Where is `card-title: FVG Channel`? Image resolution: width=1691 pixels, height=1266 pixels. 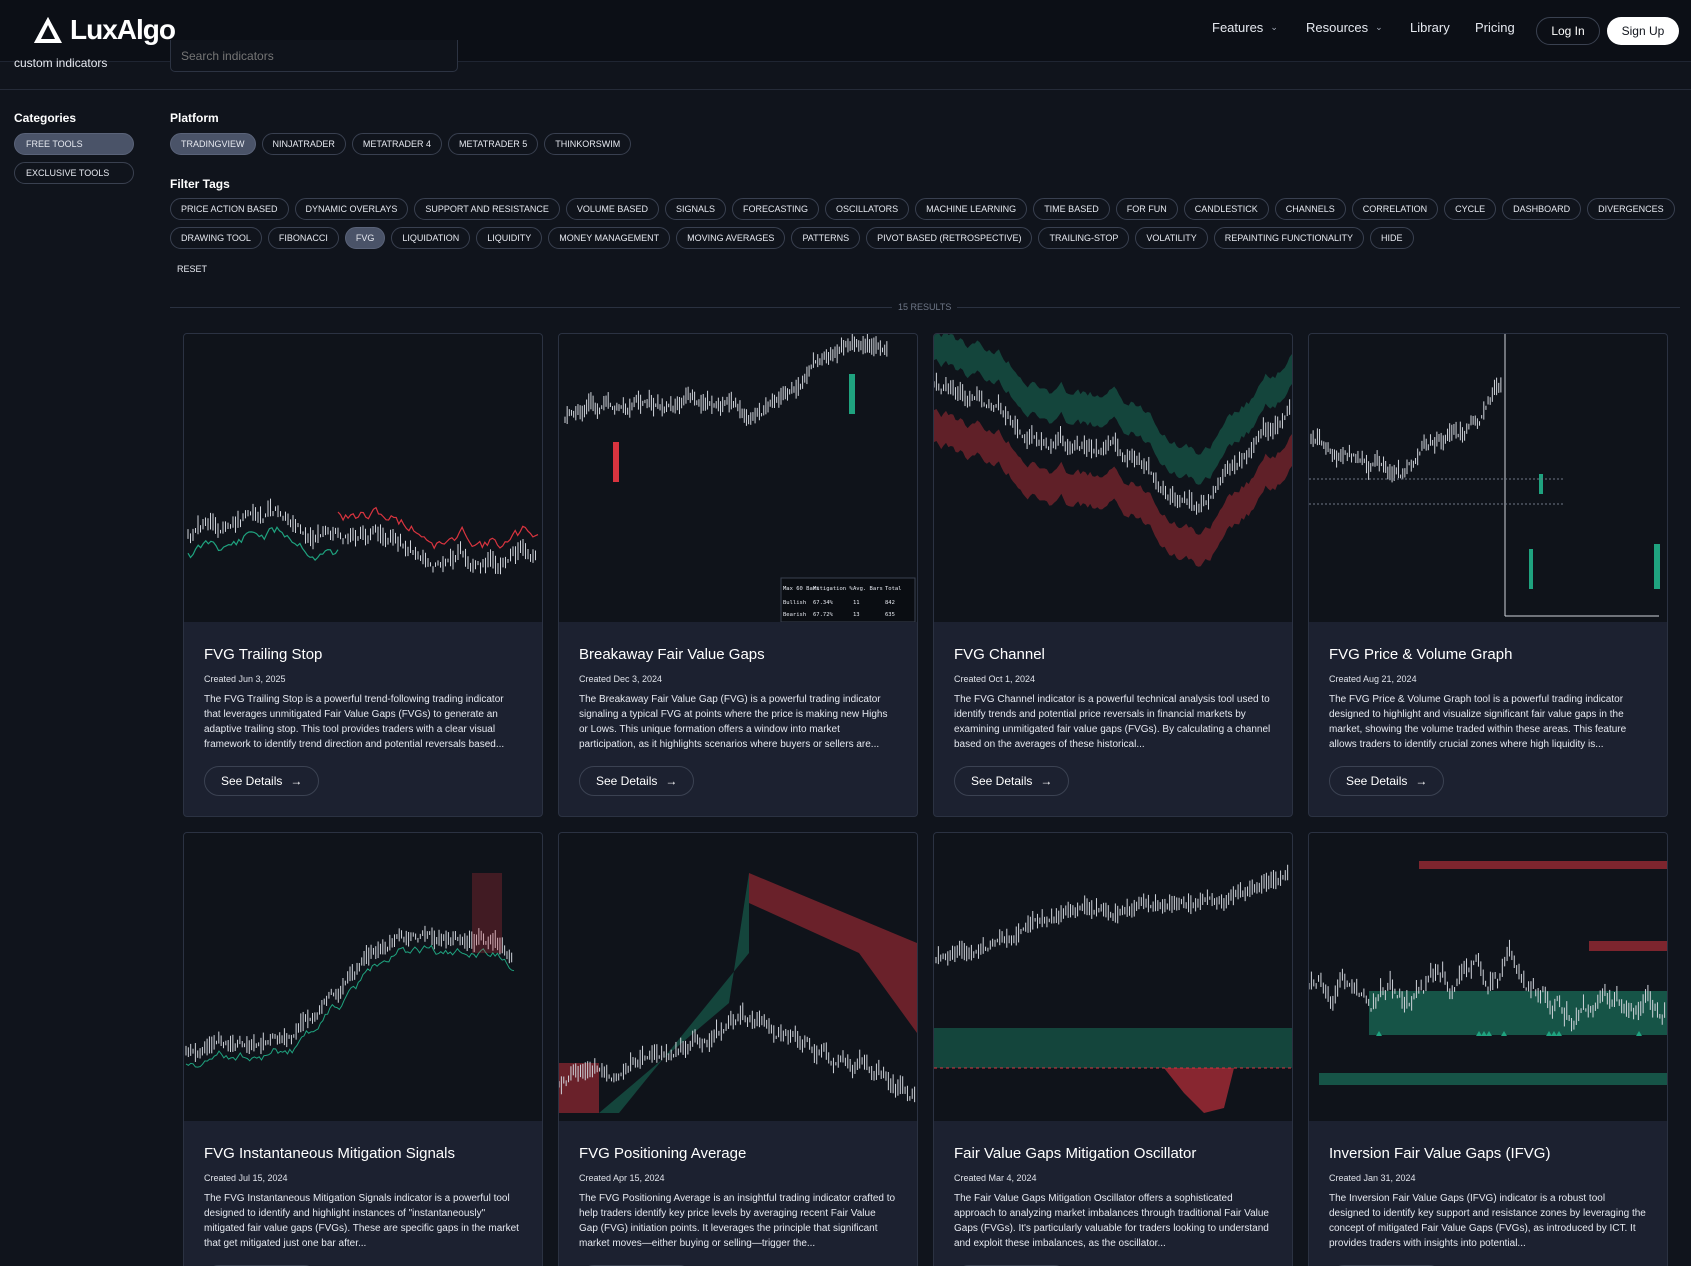 card-title: FVG Channel is located at coordinates (999, 654).